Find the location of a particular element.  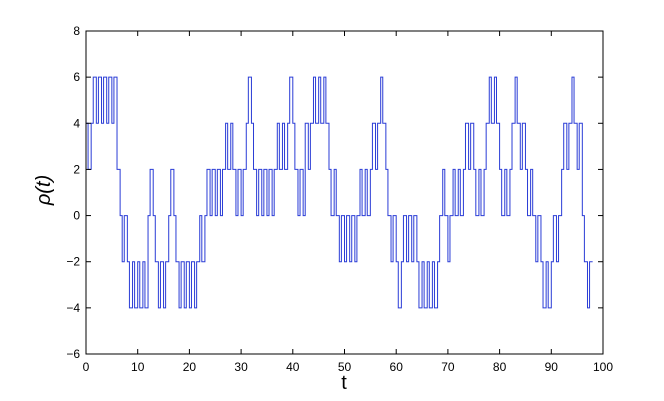

y-axis-label: ρ(t) is located at coordinates (44, 190).